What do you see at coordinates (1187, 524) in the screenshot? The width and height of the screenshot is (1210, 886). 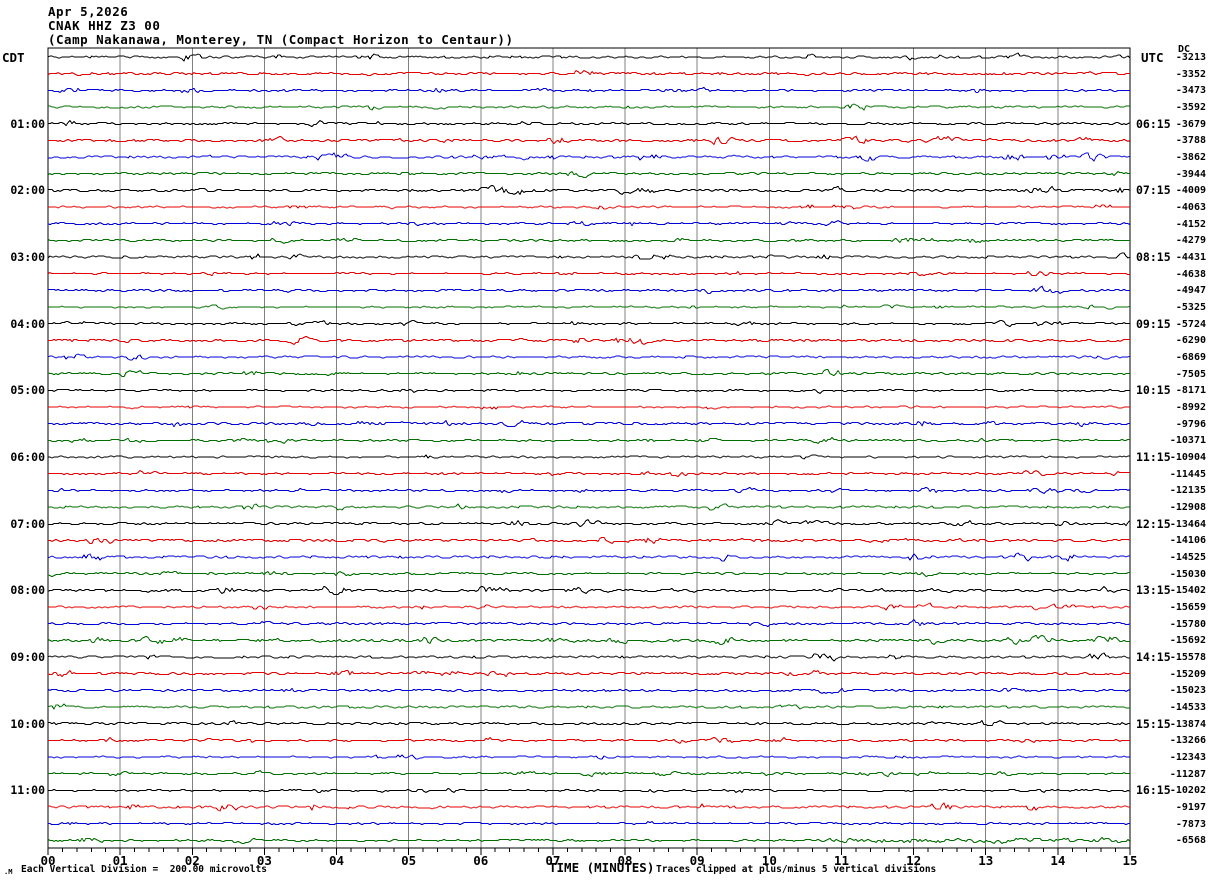 I see `dc-offset-value: -13464` at bounding box center [1187, 524].